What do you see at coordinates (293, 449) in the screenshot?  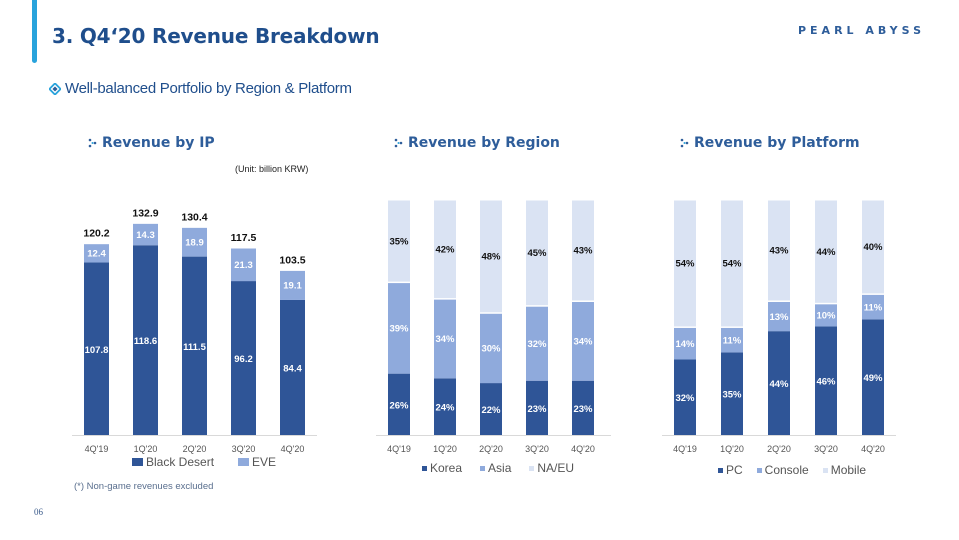 I see `x-tick-label: 4Q'20` at bounding box center [293, 449].